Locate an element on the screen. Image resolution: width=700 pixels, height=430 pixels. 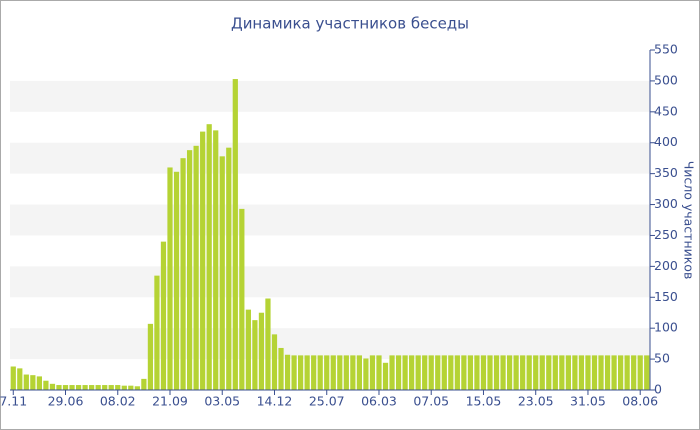
y-tick-label: 450 is located at coordinates (666, 110).